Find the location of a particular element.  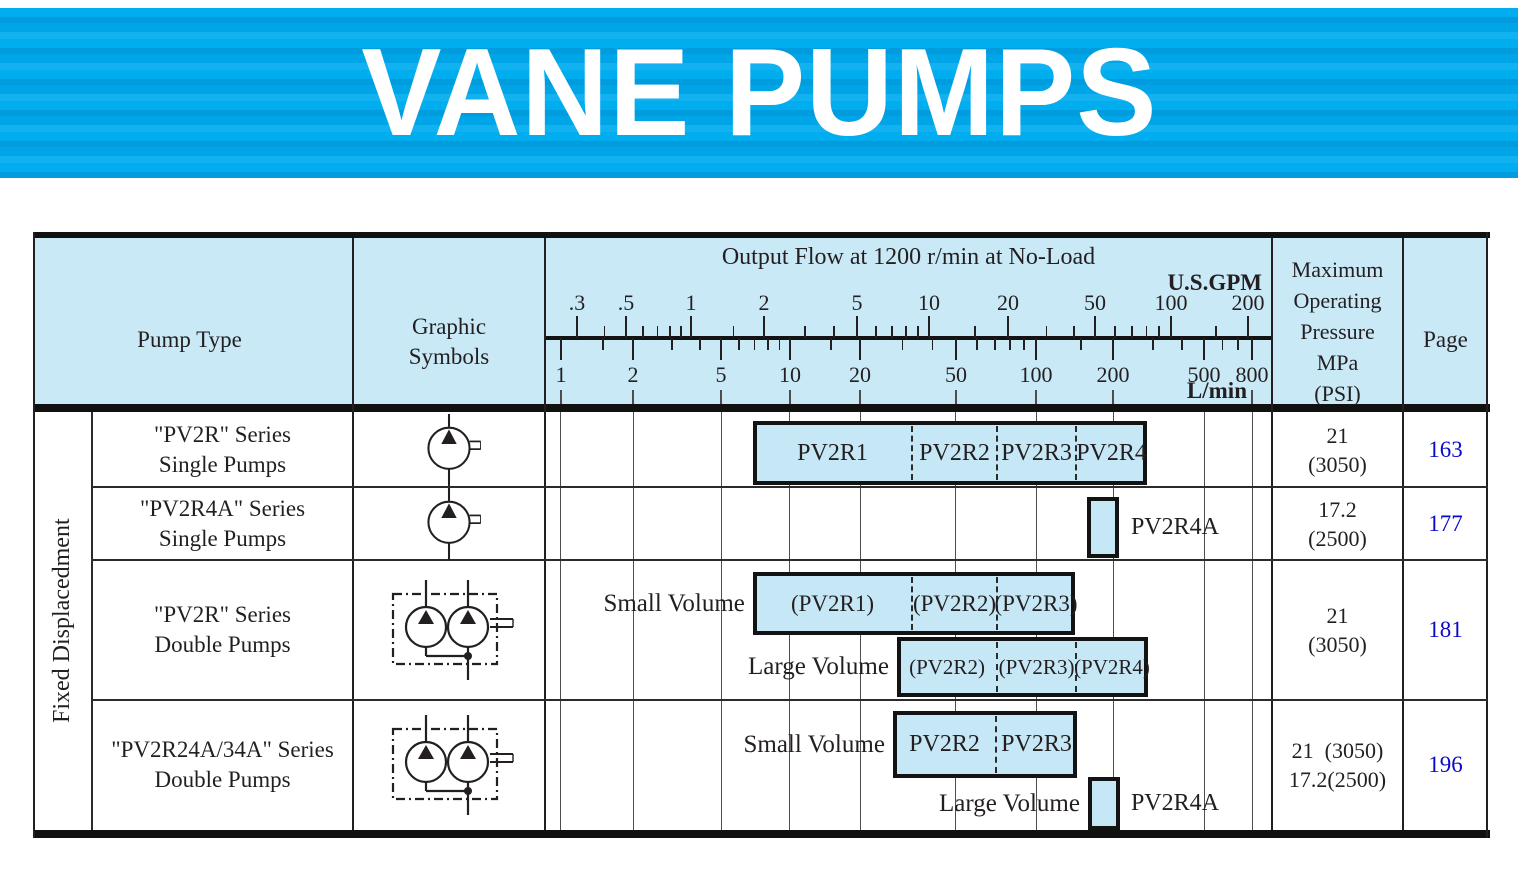

bar-segment-label: (PV2R2) is located at coordinates (954, 603).